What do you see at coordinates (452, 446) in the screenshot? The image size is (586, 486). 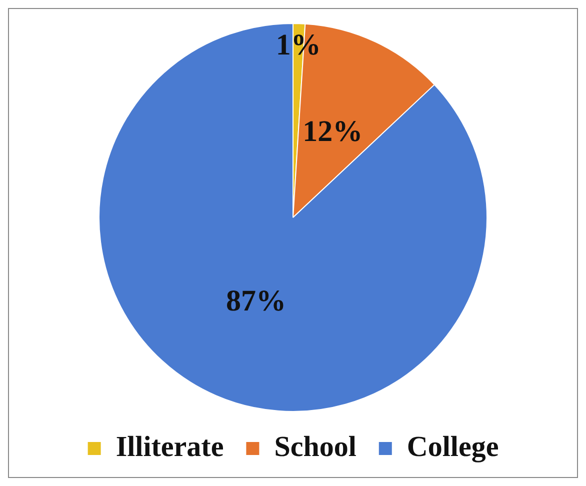 I see `legend-label: College` at bounding box center [452, 446].